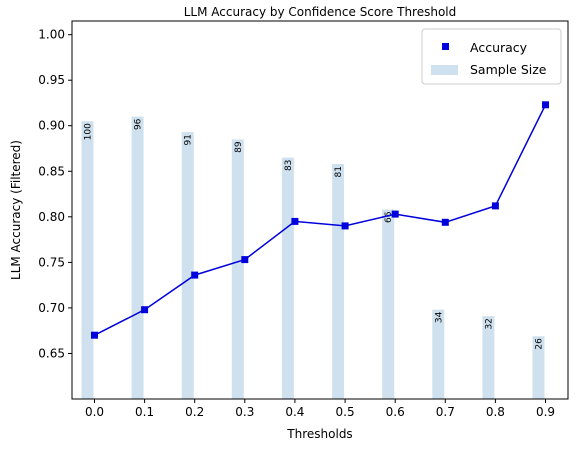 Image resolution: width=576 pixels, height=452 pixels. I want to click on sample-size-bar-label: 26, so click(540, 344).